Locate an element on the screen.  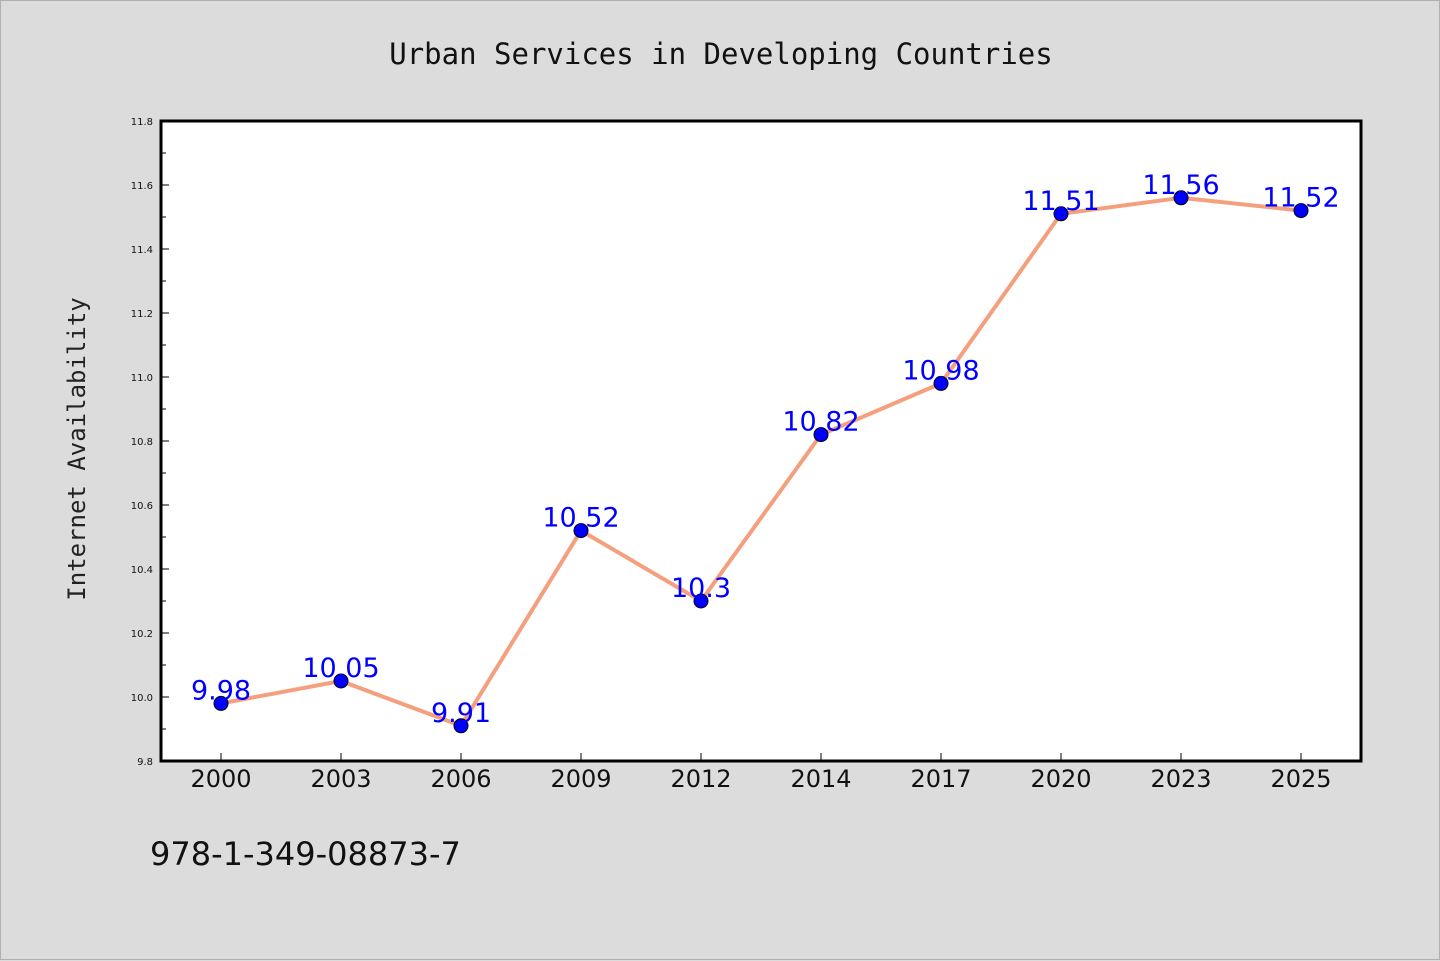
x-tick-label: 2023 is located at coordinates (1180, 779).